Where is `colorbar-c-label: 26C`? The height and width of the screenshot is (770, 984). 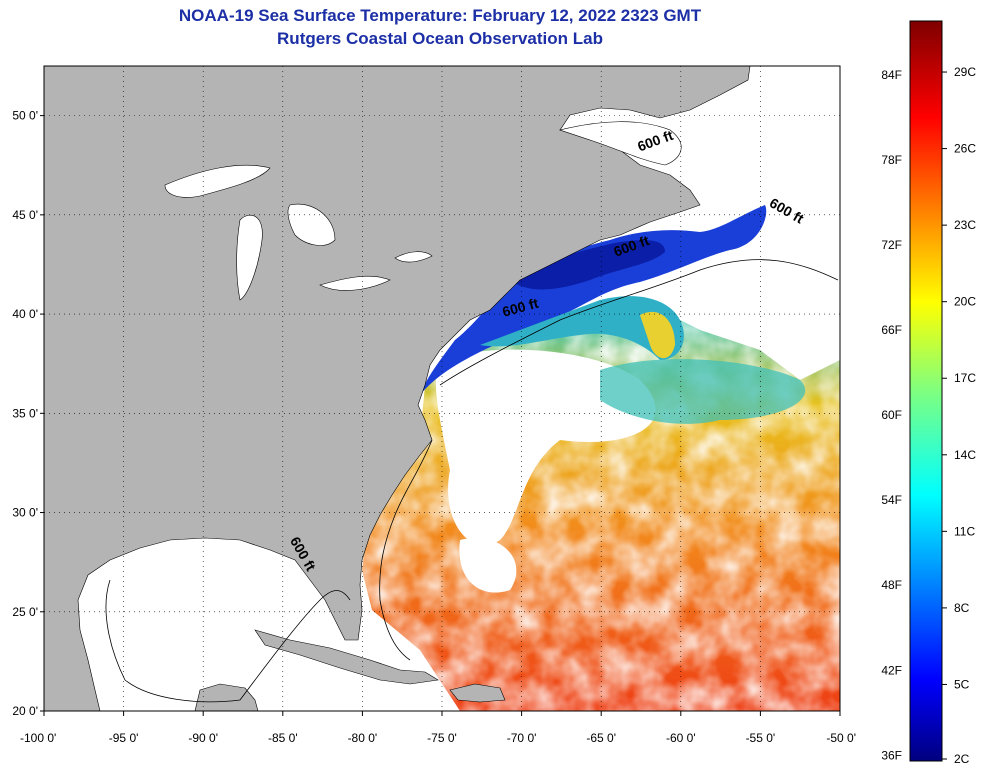 colorbar-c-label: 26C is located at coordinates (965, 149).